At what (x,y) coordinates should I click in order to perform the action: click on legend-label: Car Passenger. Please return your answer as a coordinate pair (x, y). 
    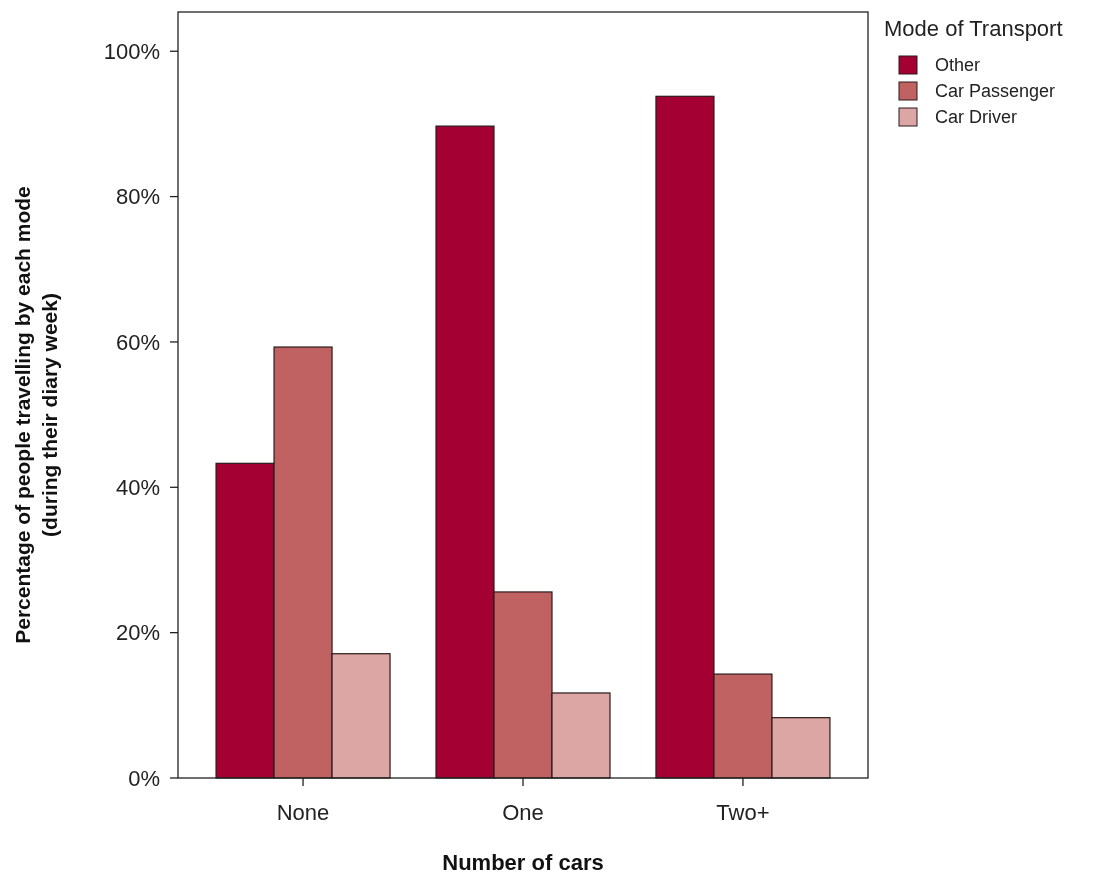
    Looking at the image, I should click on (995, 91).